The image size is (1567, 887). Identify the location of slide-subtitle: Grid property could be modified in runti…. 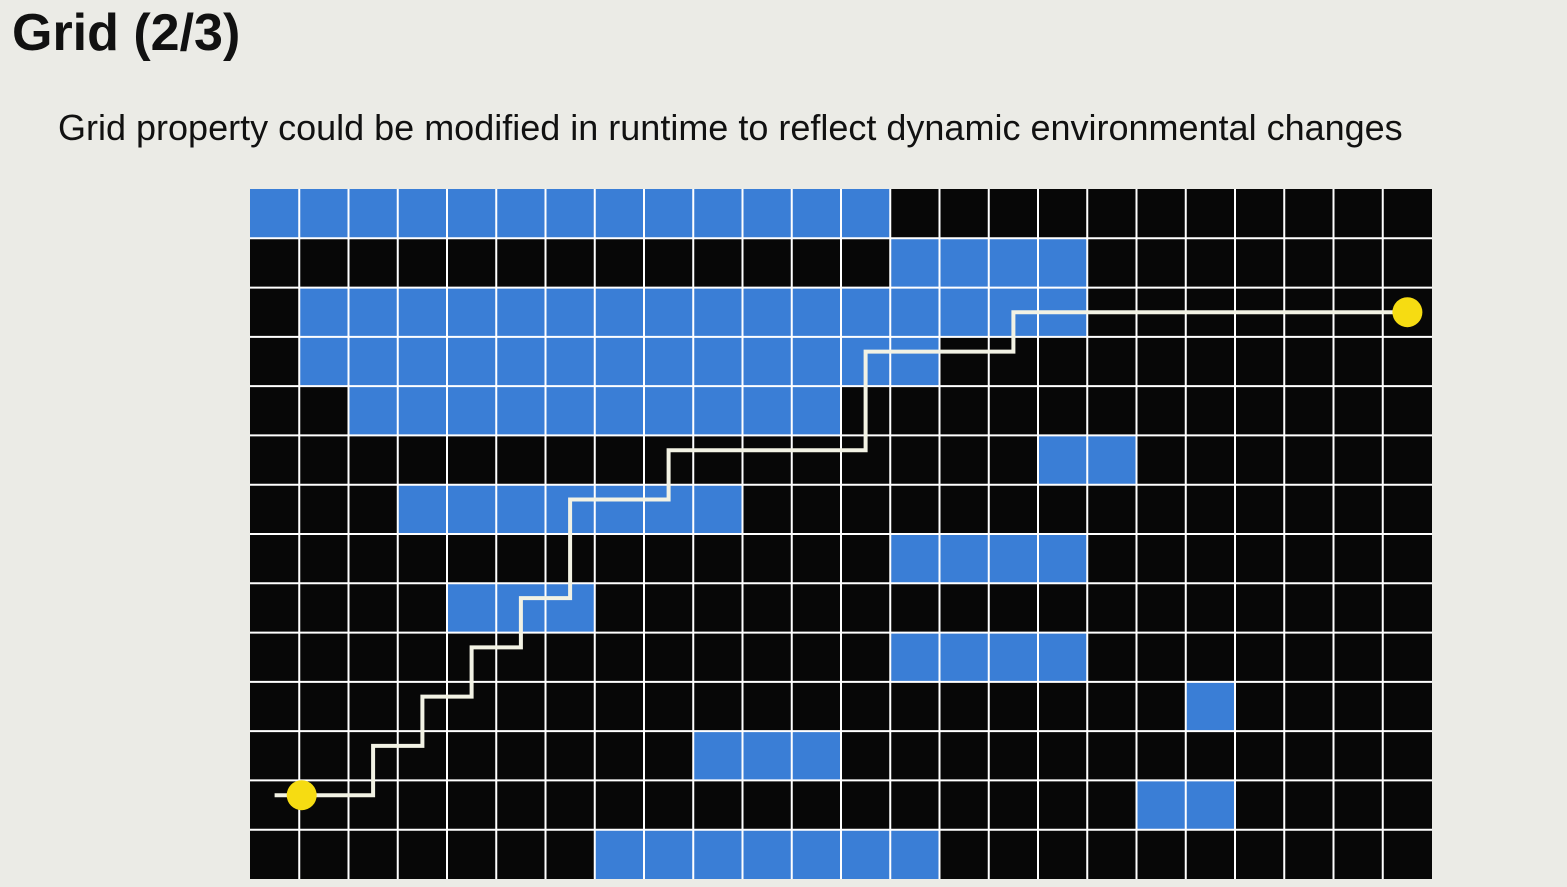
(730, 127).